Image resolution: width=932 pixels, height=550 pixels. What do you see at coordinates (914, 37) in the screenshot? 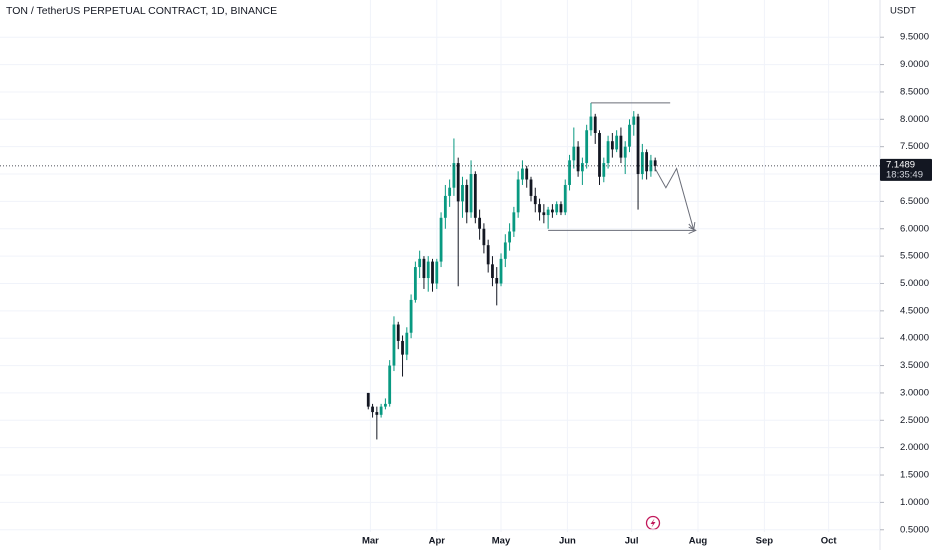
I see `y-tick-label: 9.5000` at bounding box center [914, 37].